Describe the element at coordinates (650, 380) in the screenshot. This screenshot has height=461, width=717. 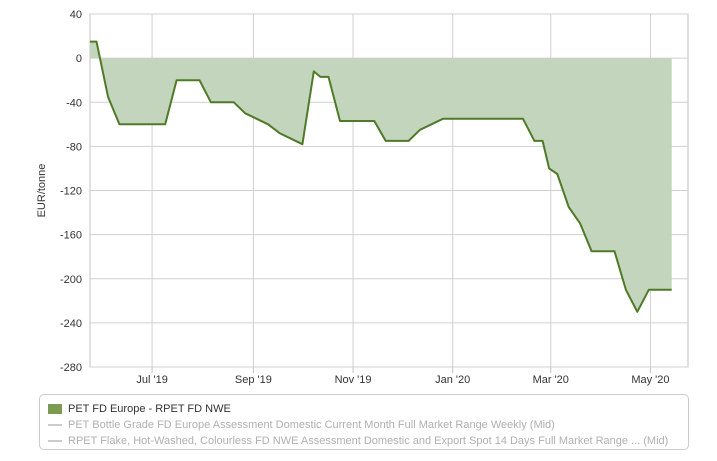
I see `x-tick-label: May '20` at that location.